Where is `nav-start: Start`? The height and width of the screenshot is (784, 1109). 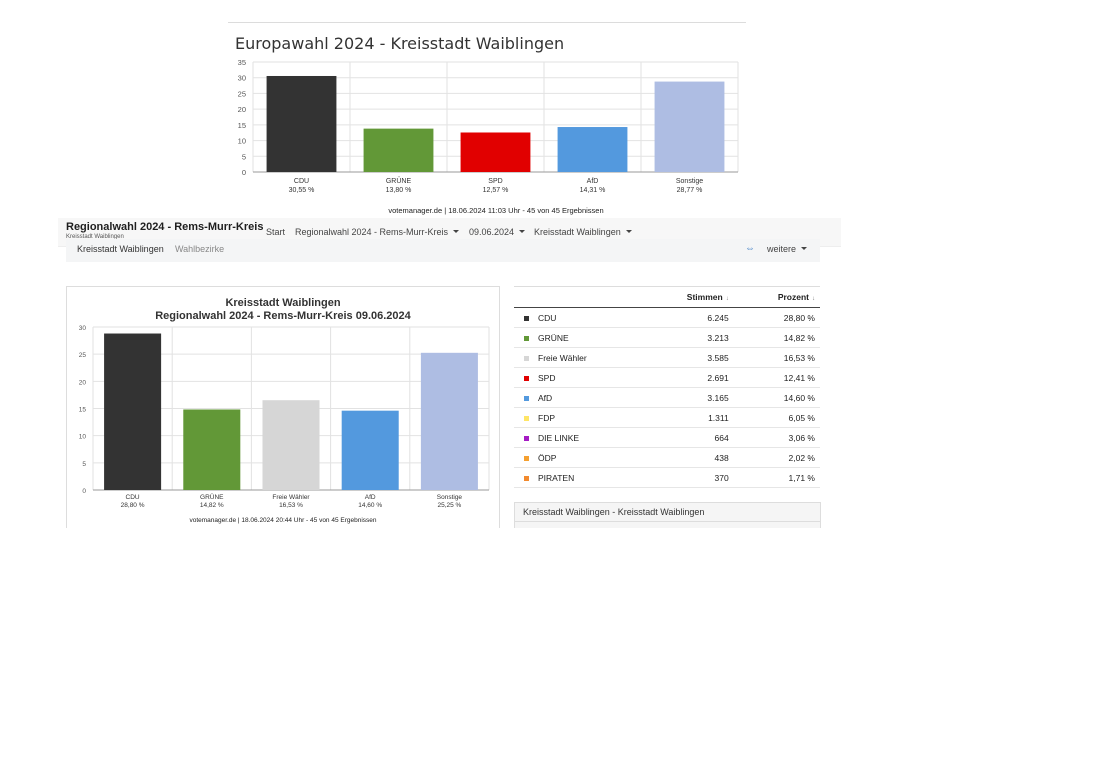
nav-start: Start is located at coordinates (275, 232).